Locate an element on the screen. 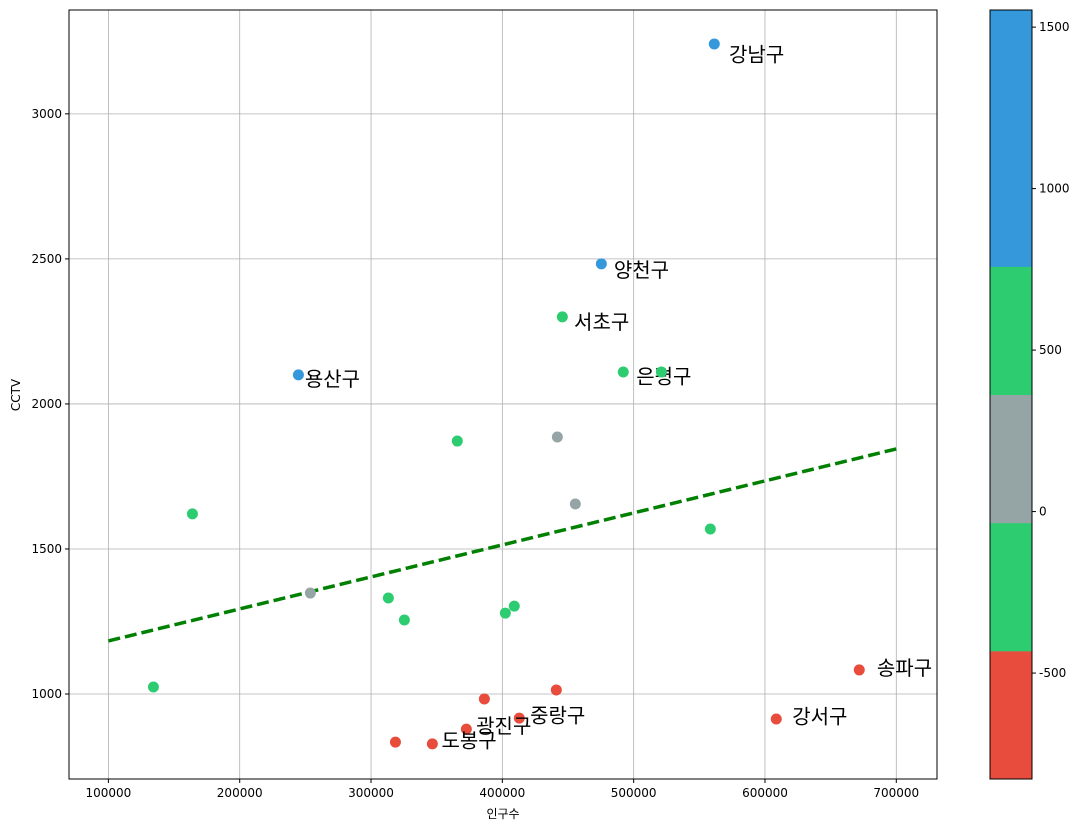  y-tick-label: 2000 is located at coordinates (46, 404).